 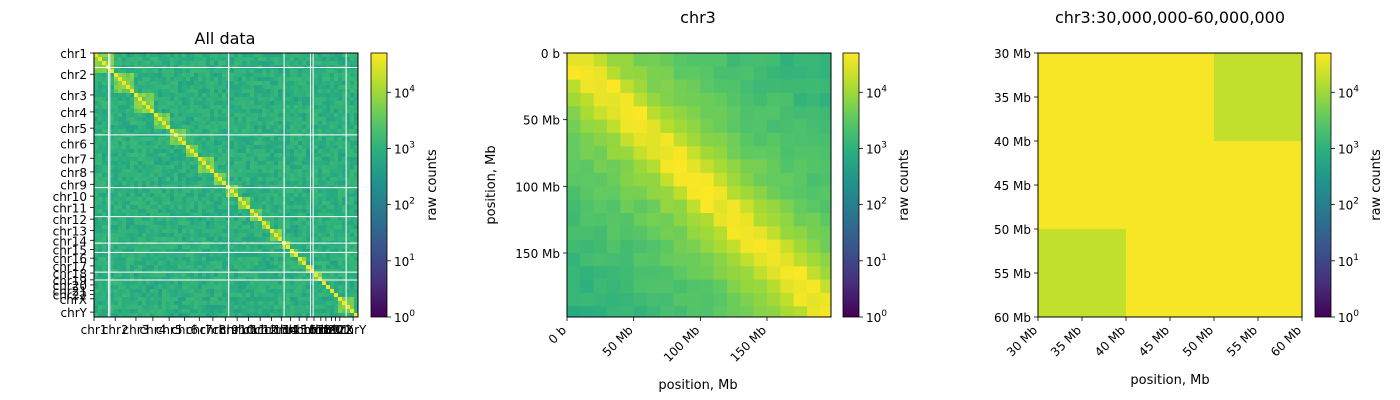 I want to click on y-tick-label: 50 Mb, so click(x=541, y=121).